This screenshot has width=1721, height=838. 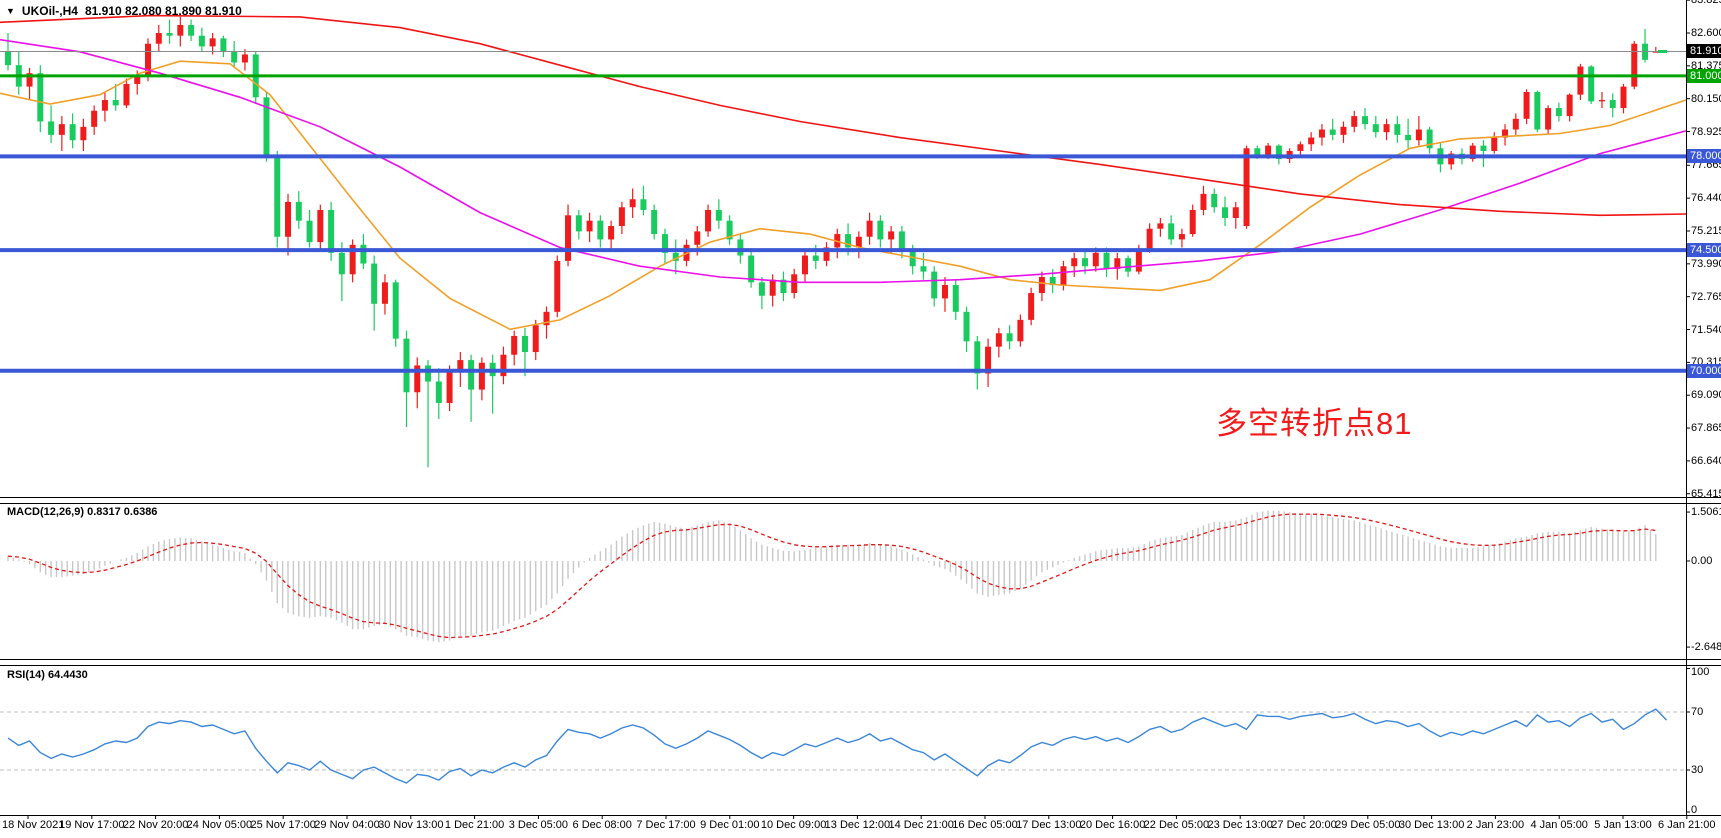 I want to click on price-badge: 81.000, so click(x=1704, y=75).